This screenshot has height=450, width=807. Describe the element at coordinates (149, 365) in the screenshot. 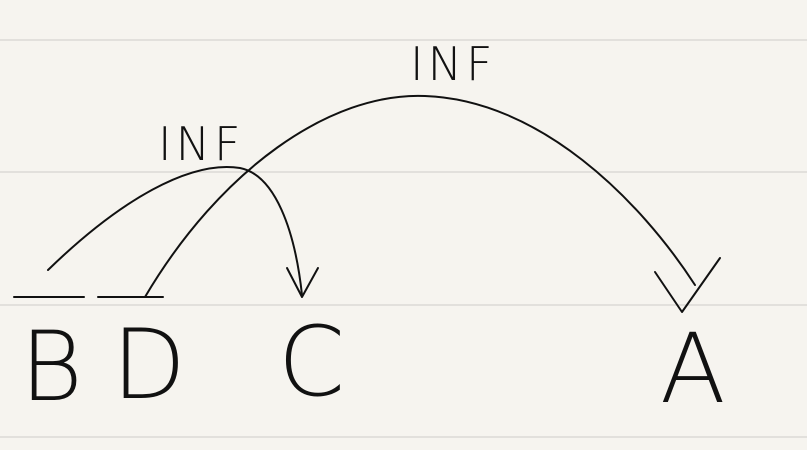

I see `node-label: D` at that location.